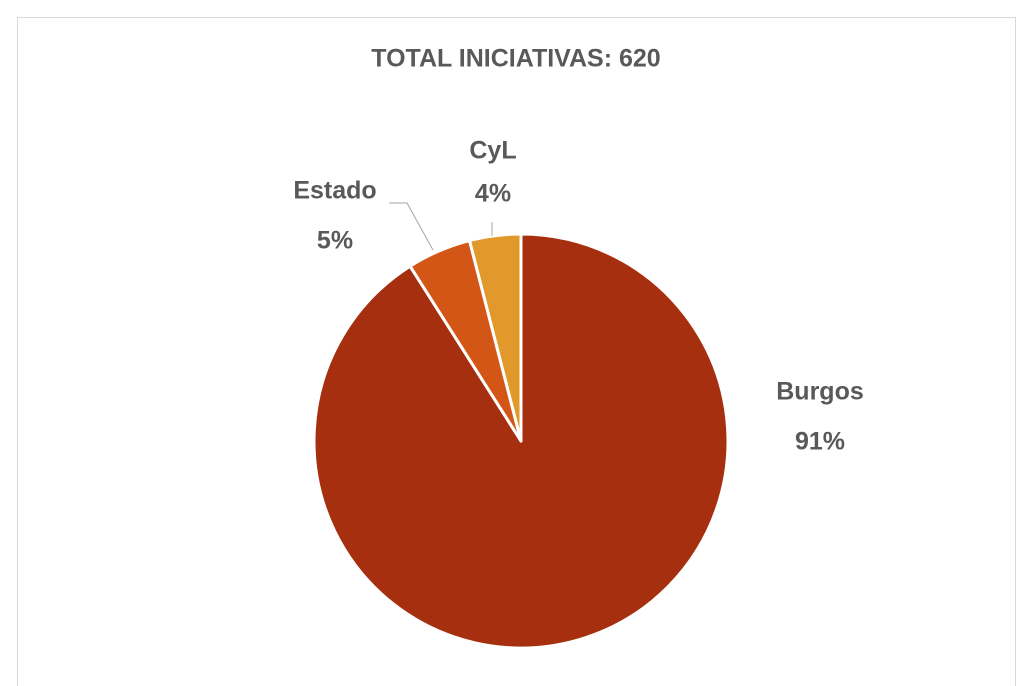 Image resolution: width=1033 pixels, height=686 pixels. What do you see at coordinates (820, 442) in the screenshot?
I see `slice-value-label: 91%` at bounding box center [820, 442].